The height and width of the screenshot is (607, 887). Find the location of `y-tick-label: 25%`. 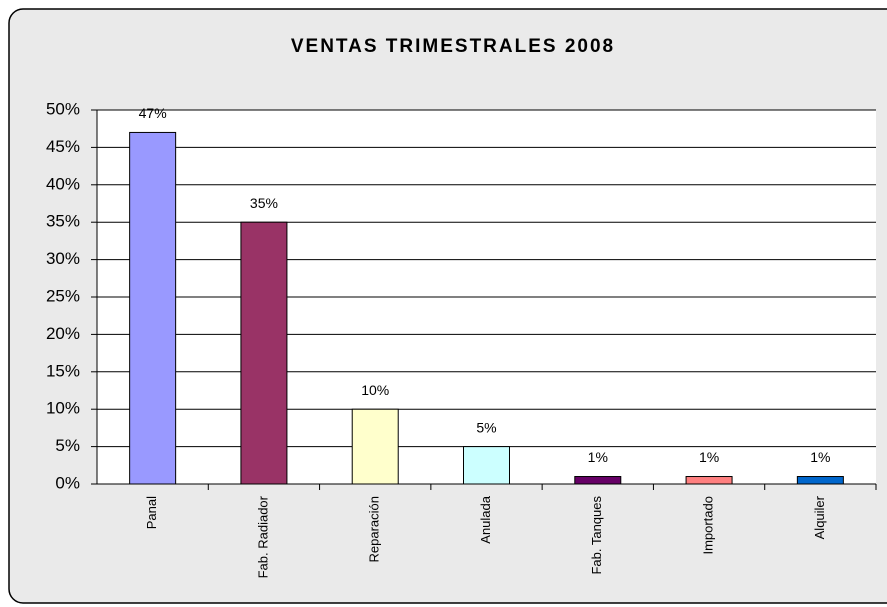

y-tick-label: 25% is located at coordinates (63, 295).